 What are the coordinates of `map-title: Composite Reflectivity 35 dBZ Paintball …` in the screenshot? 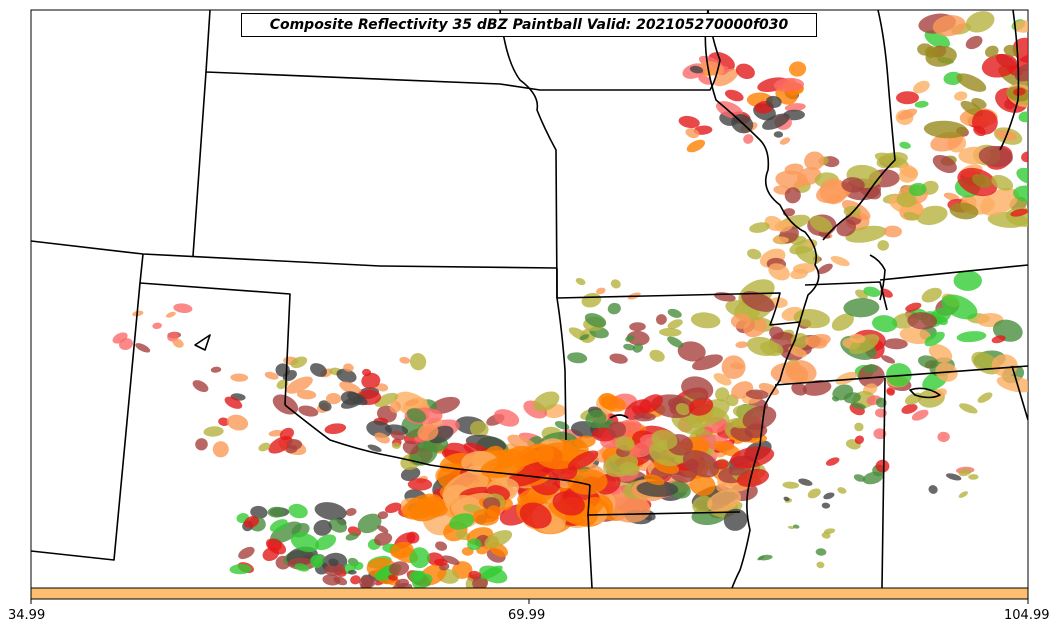 It's located at (529, 25).